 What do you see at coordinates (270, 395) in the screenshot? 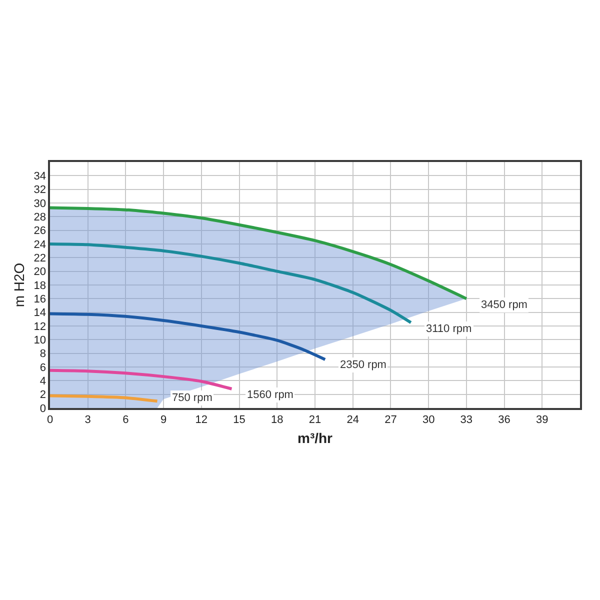
I see `series-label: 1560 rpm` at bounding box center [270, 395].